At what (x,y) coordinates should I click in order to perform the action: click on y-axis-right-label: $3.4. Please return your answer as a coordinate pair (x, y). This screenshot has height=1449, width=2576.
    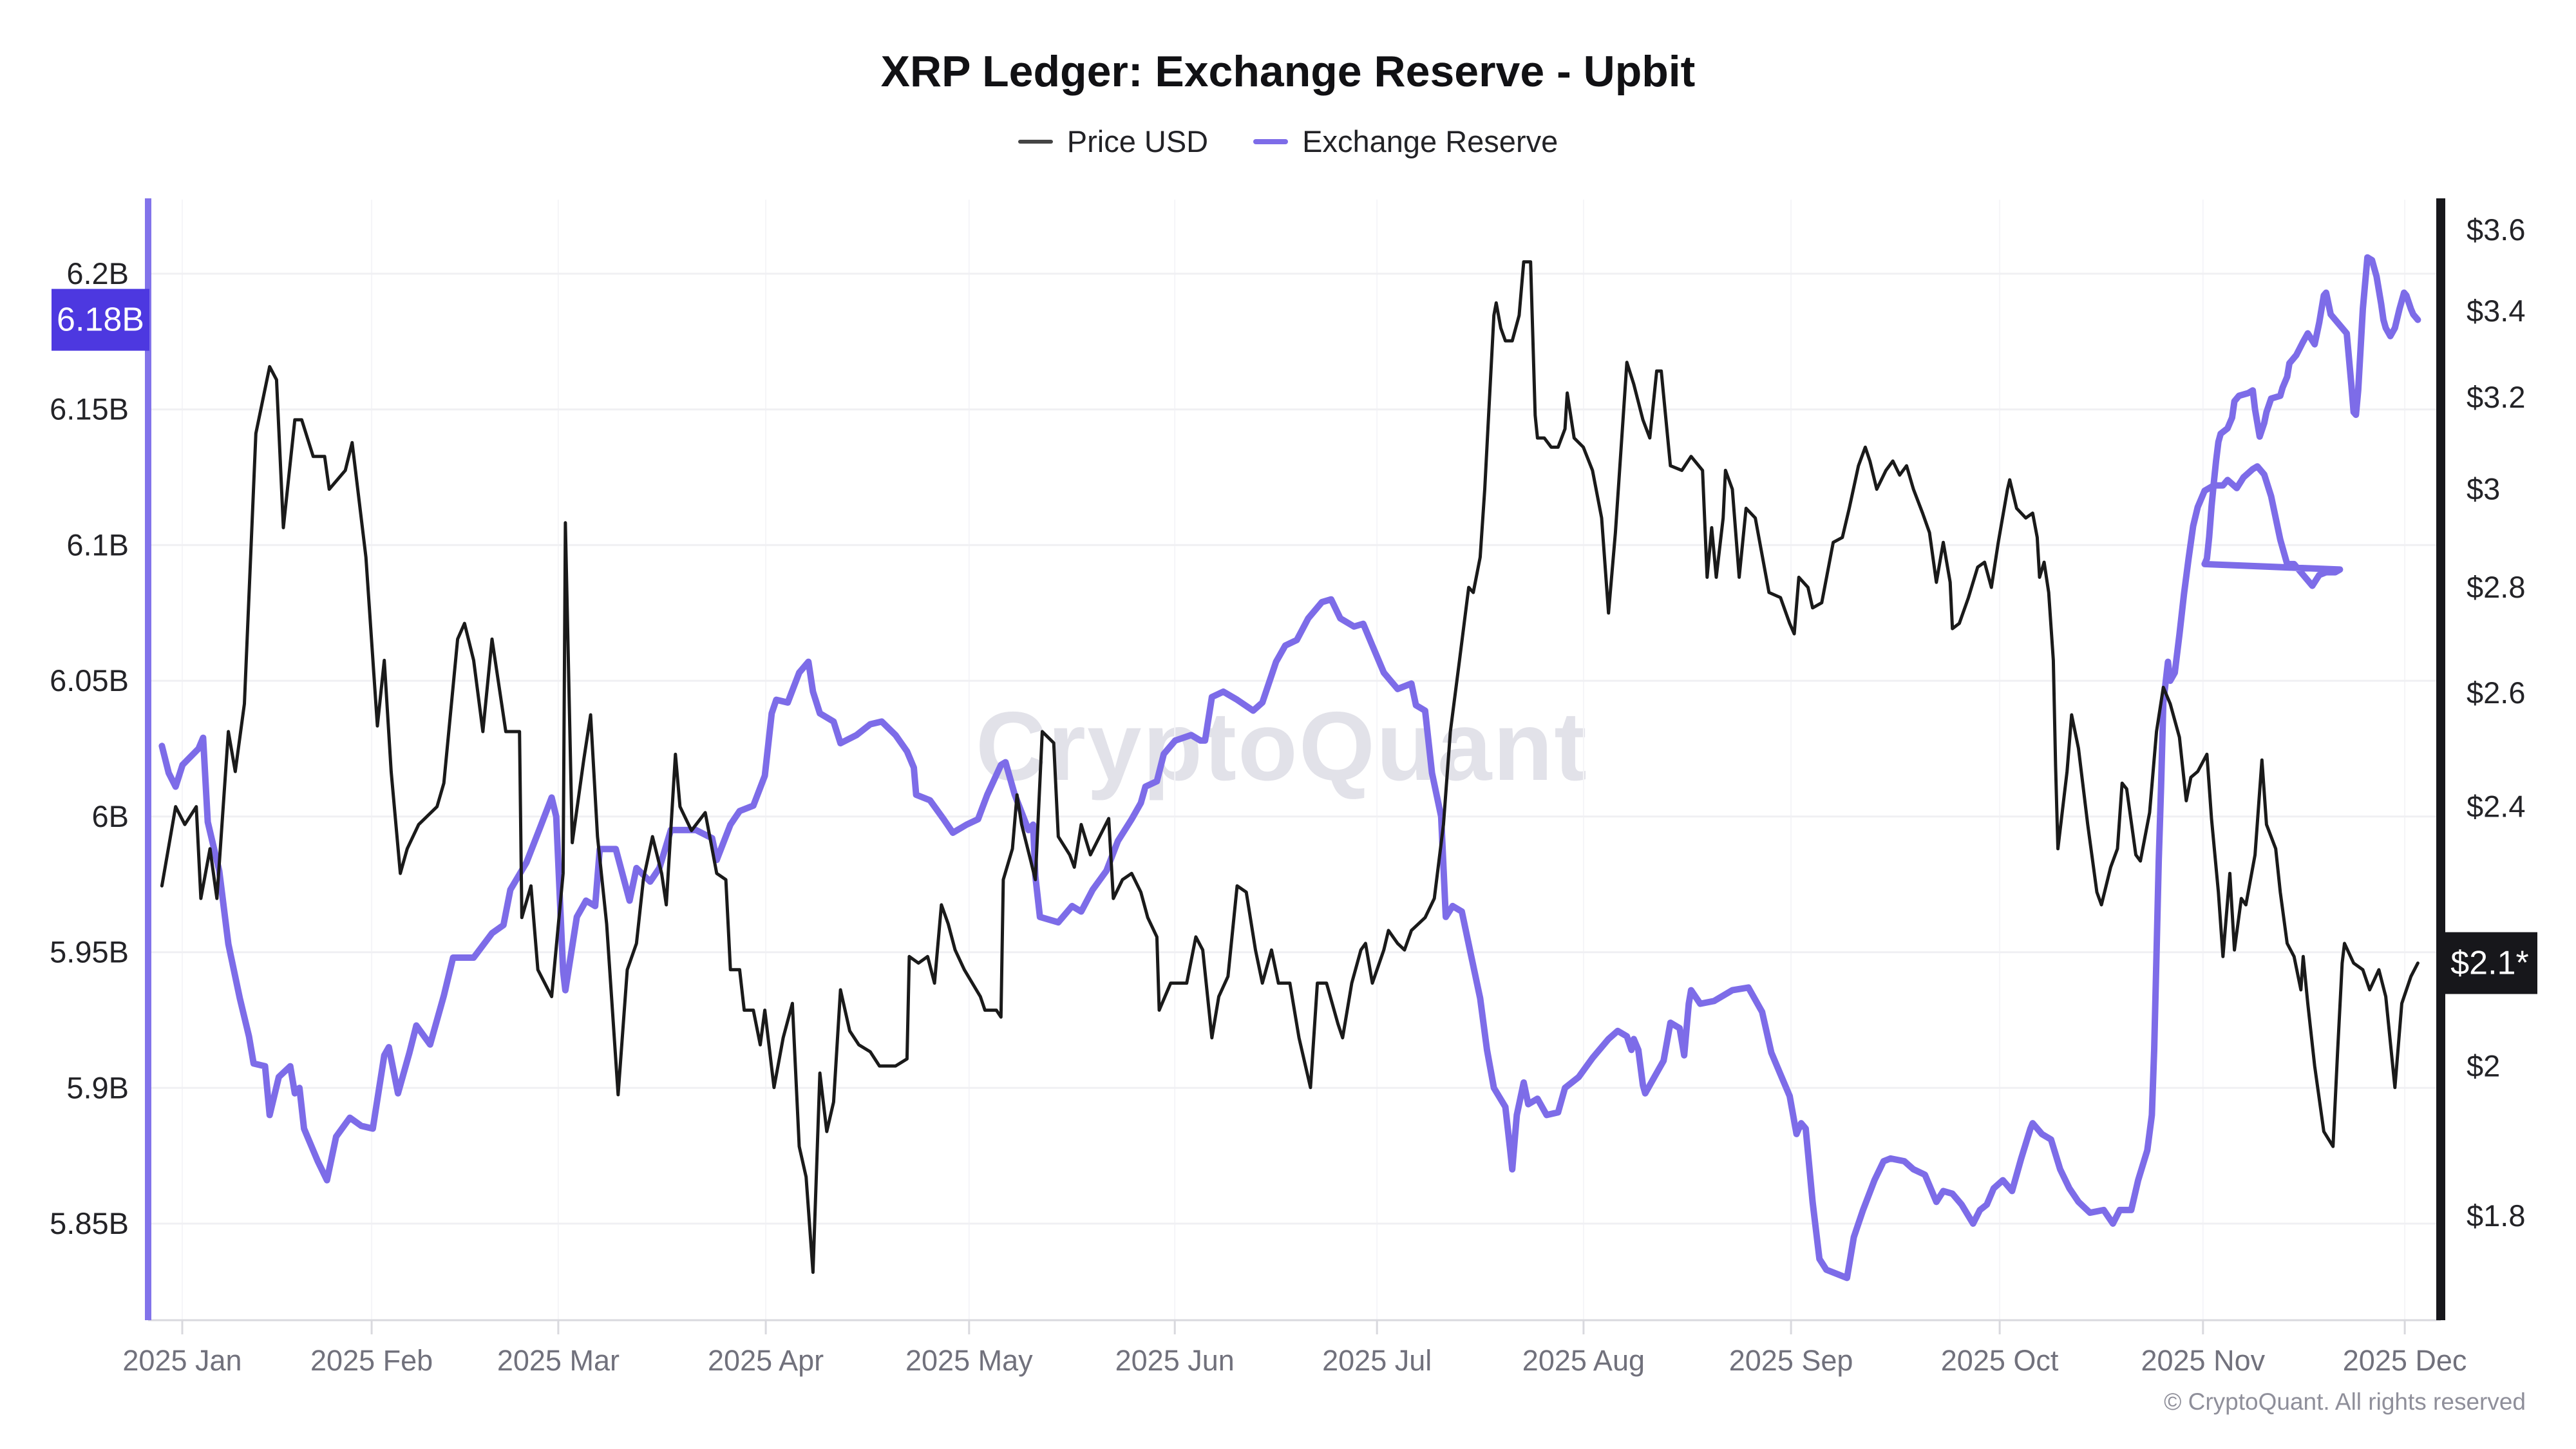
    Looking at the image, I should click on (2496, 311).